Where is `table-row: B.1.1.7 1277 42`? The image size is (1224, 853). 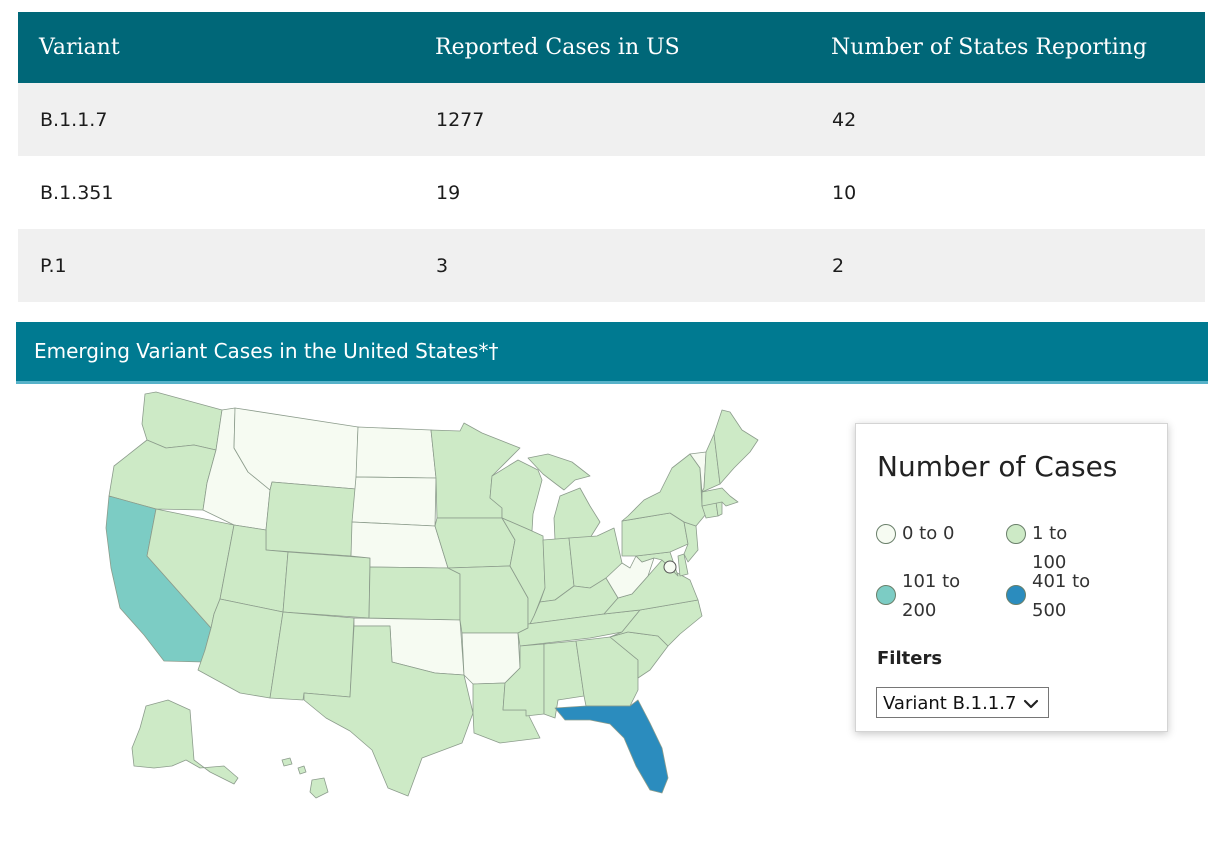 table-row: B.1.1.7 1277 42 is located at coordinates (611, 119).